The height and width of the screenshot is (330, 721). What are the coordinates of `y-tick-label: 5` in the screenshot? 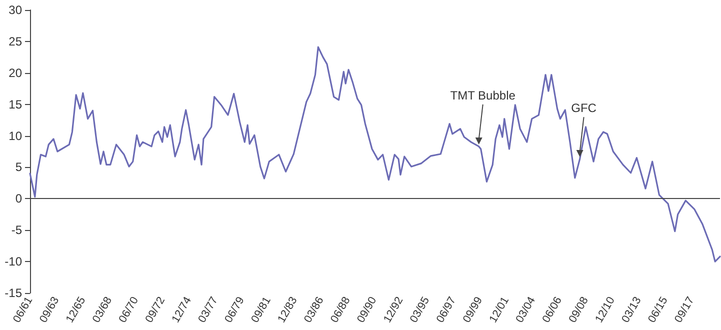 It's located at (18, 167).